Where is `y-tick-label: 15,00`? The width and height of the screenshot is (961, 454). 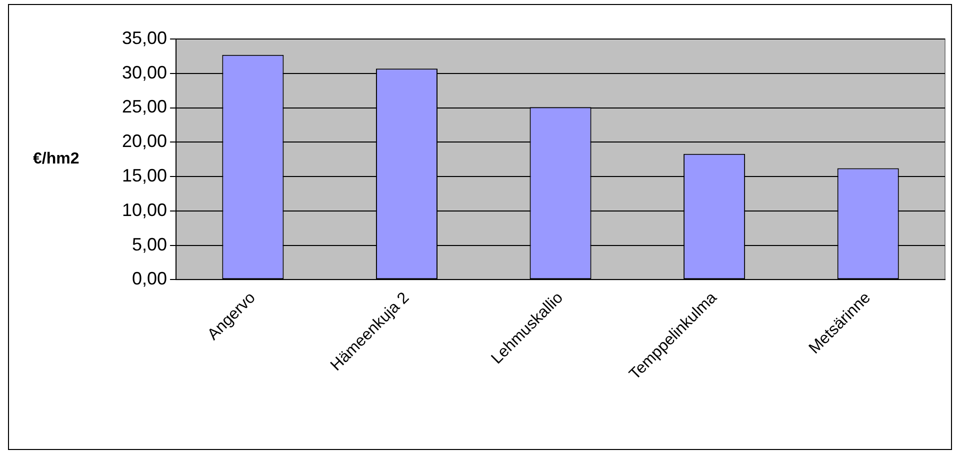
y-tick-label: 15,00 is located at coordinates (145, 176).